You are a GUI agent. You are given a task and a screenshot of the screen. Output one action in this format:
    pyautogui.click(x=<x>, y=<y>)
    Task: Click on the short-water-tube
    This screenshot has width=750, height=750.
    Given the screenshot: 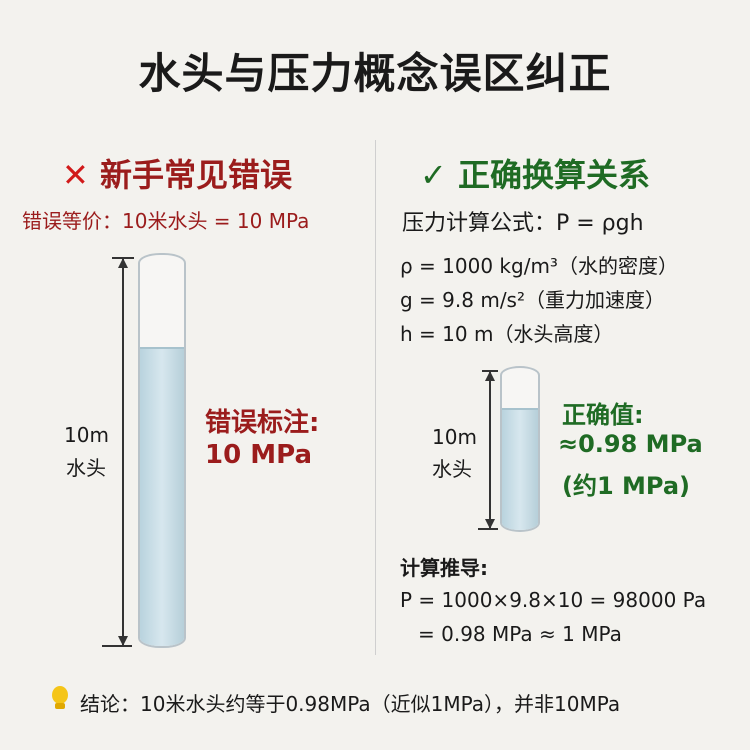 What is the action you would take?
    pyautogui.click(x=520, y=449)
    